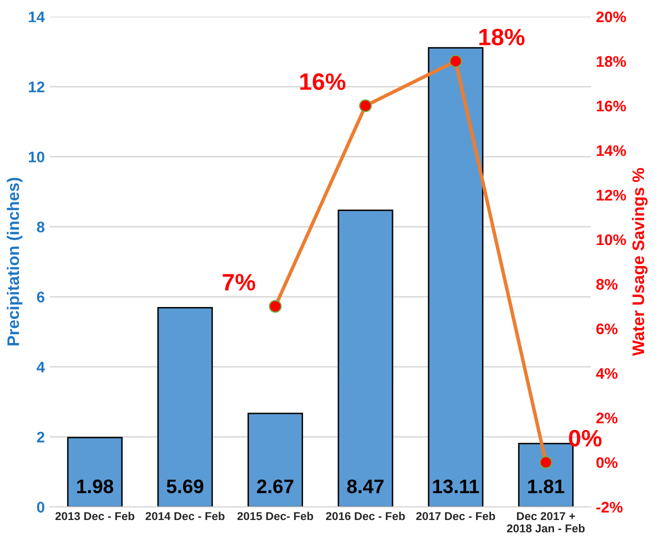  I want to click on data-label: 13.11, so click(456, 486).